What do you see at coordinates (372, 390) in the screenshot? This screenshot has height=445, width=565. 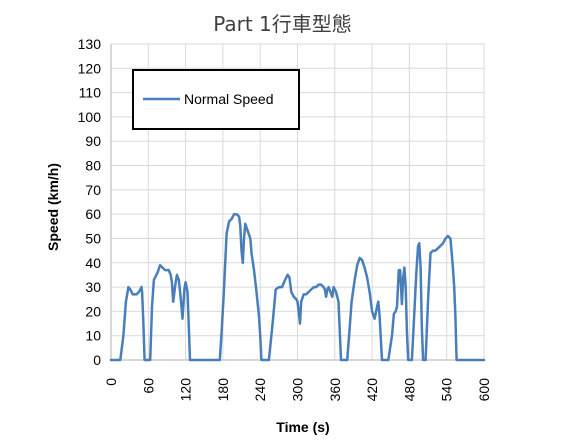 I see `x-tick-label-420: 420` at bounding box center [372, 390].